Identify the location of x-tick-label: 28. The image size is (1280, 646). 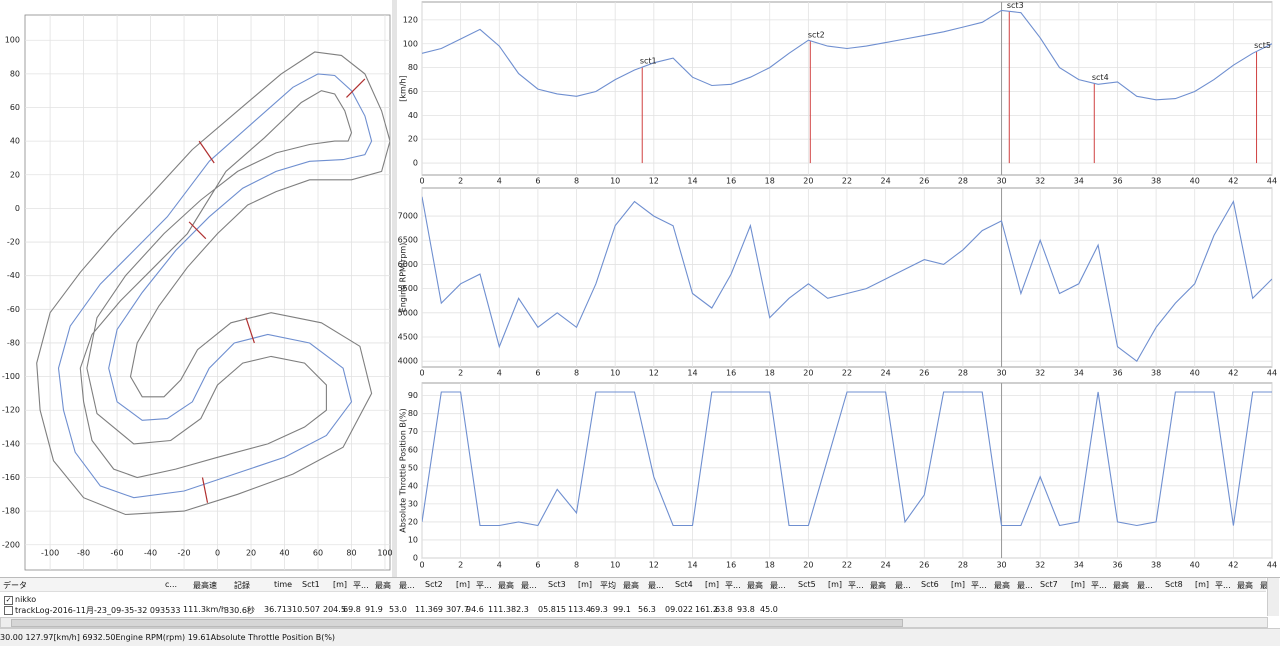
(963, 565).